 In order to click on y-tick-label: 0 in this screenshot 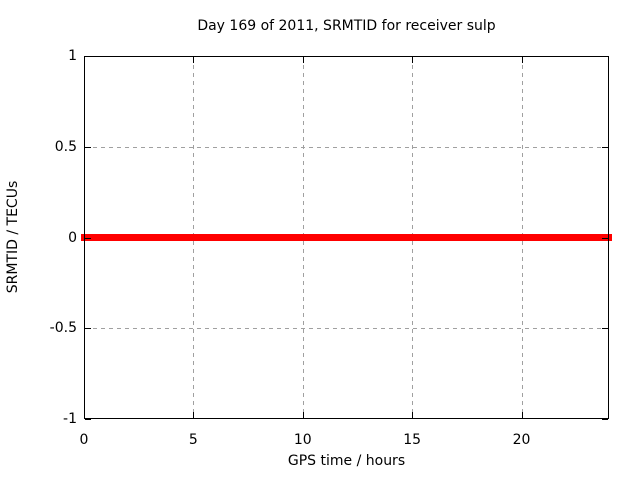, I will do `click(72, 237)`.